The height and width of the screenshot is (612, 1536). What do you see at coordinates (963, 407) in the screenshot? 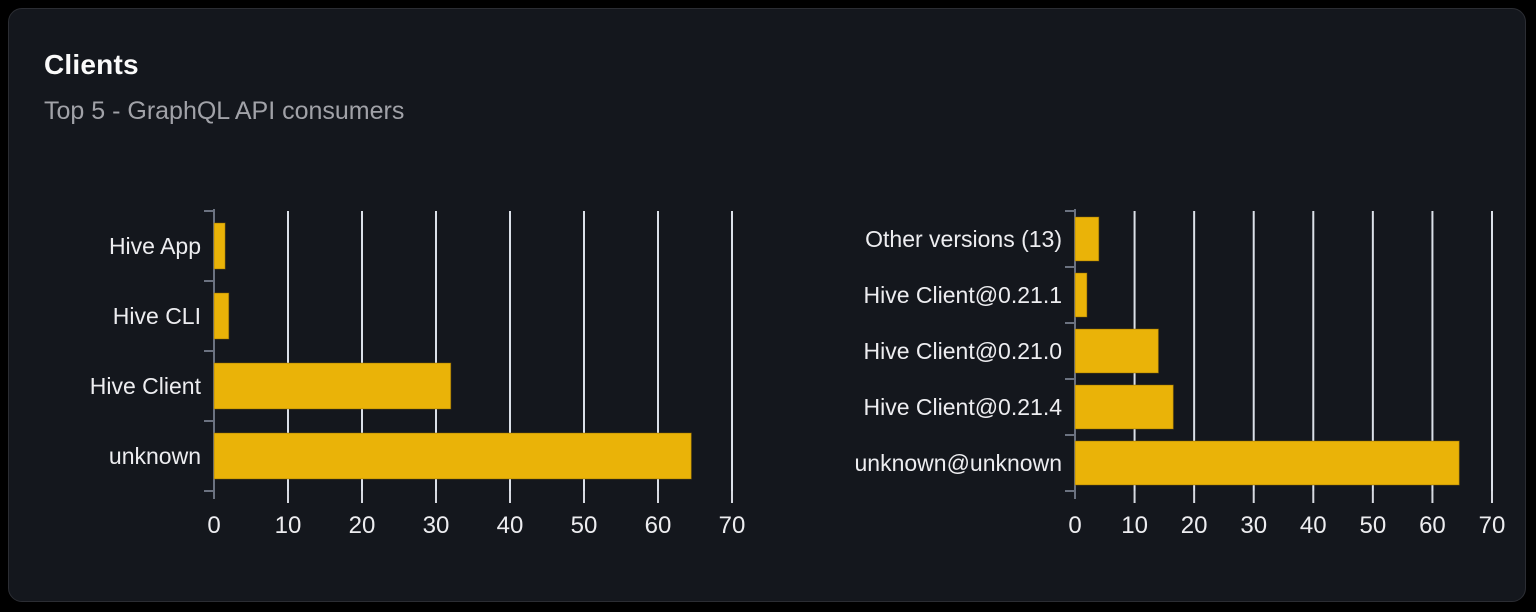
I see `category-label: Hive Client@0.21.4` at bounding box center [963, 407].